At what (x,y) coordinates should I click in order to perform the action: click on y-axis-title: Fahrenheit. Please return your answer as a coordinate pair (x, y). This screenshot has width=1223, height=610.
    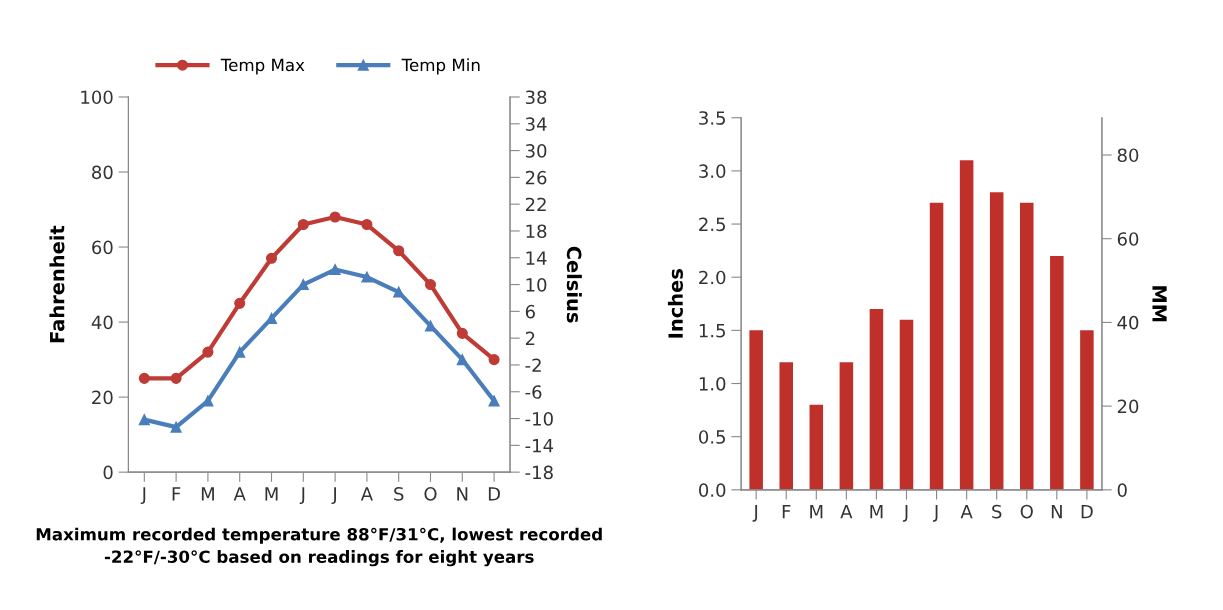
    Looking at the image, I should click on (57, 284).